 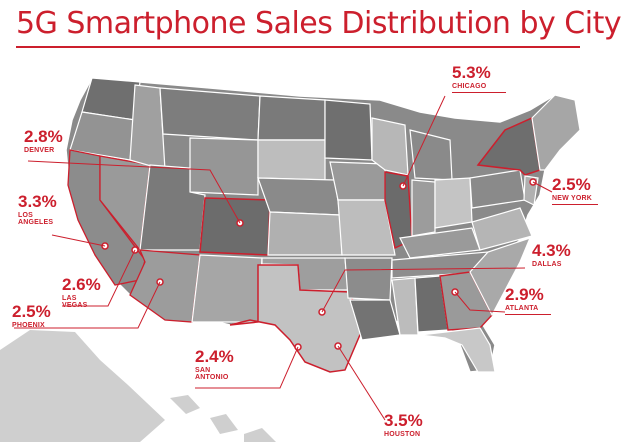 I want to click on callout-new-york: 2.5% NEW YORK, so click(x=575, y=190).